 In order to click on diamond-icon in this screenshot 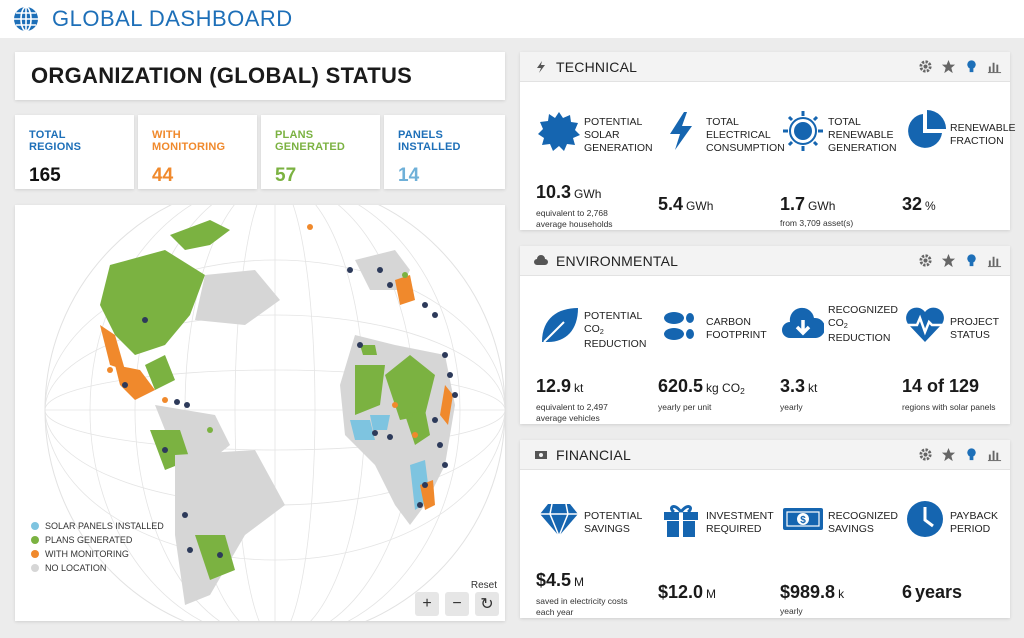, I will do `click(559, 520)`.